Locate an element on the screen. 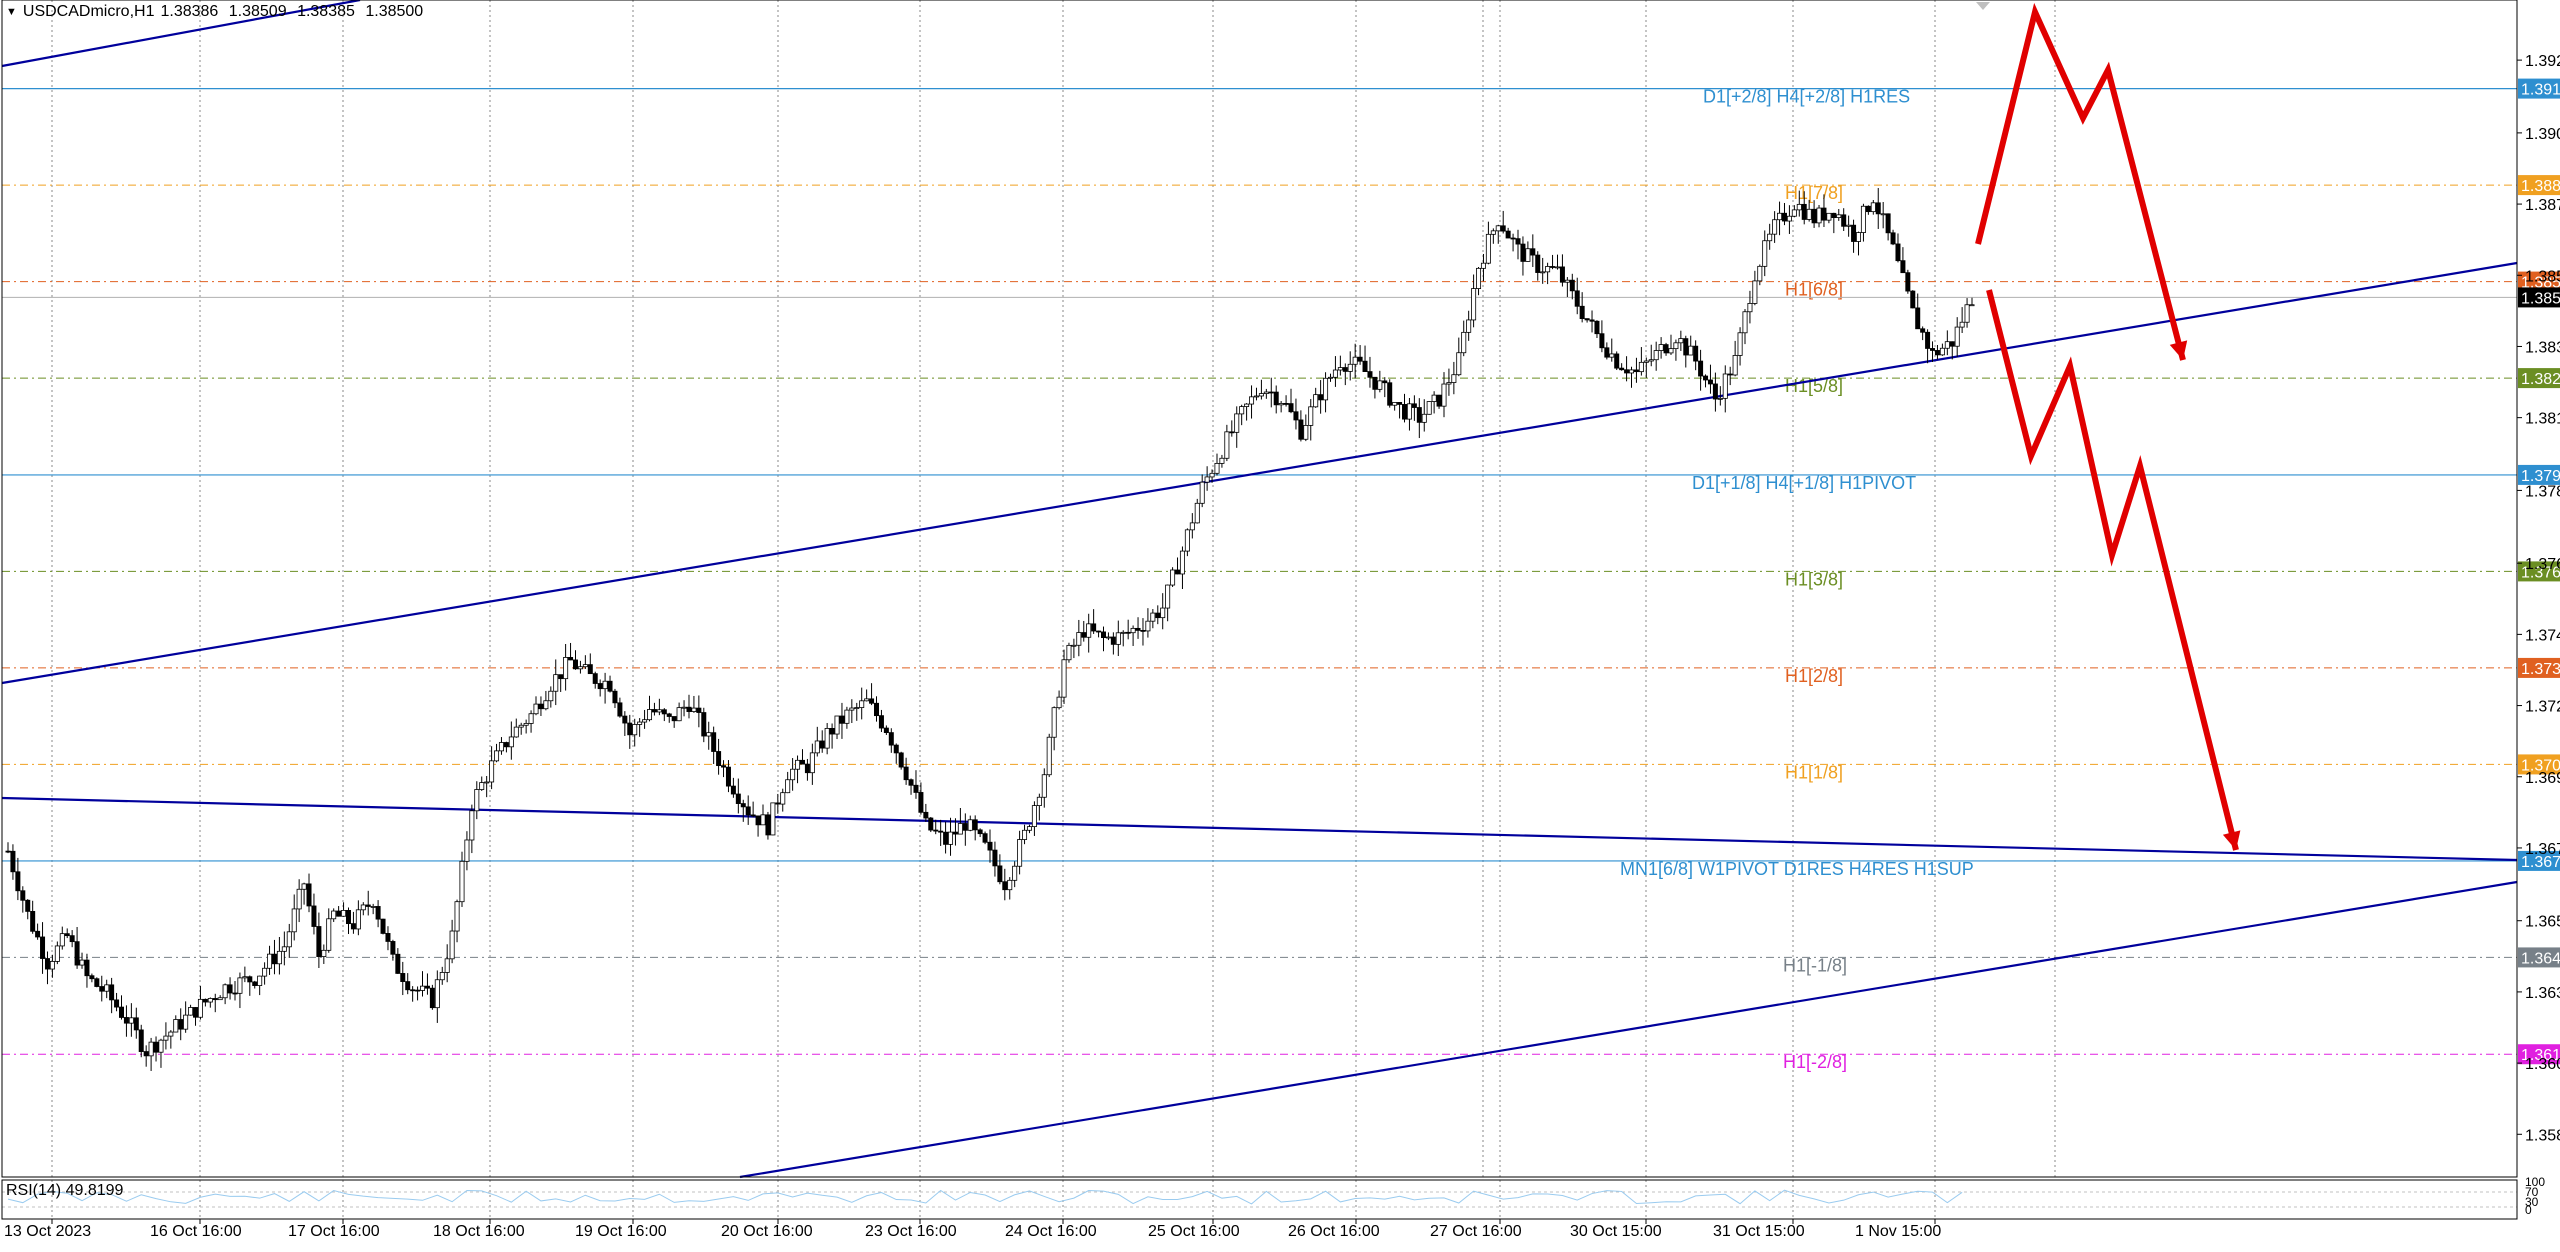  triangle-down-icon: ▼ is located at coordinates (11, 12).